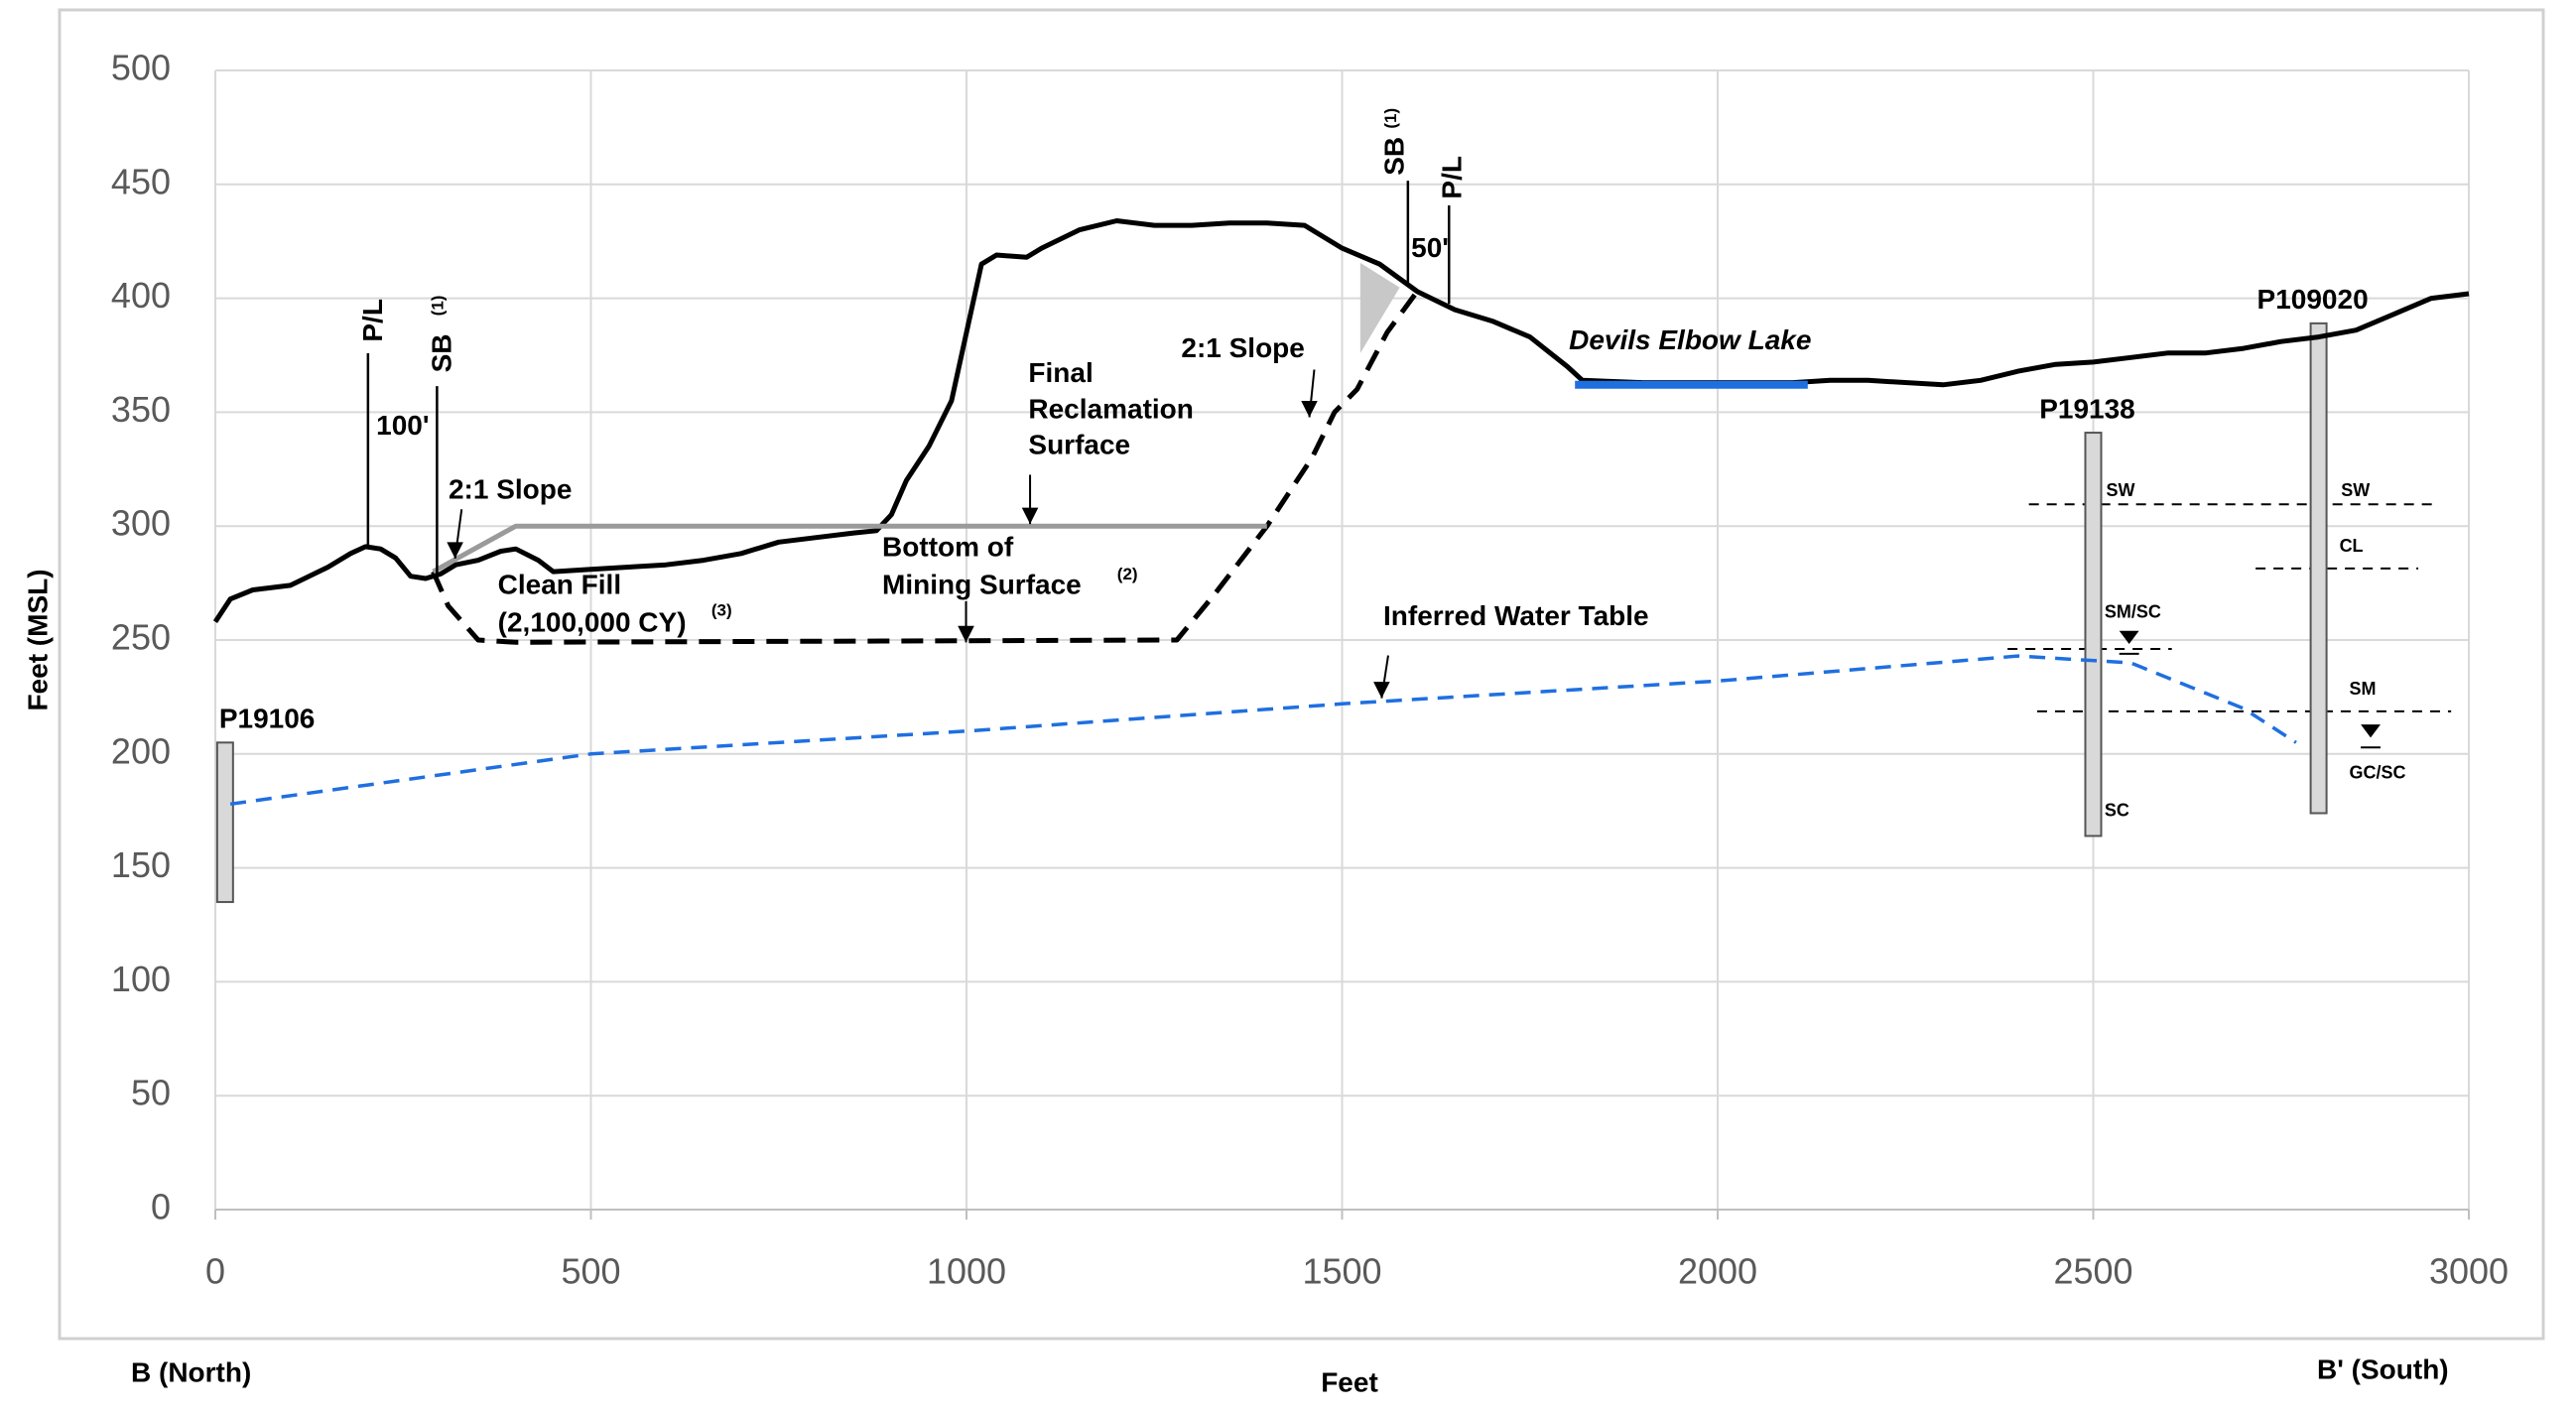  What do you see at coordinates (560, 584) in the screenshot?
I see `annotation: Clean Fill` at bounding box center [560, 584].